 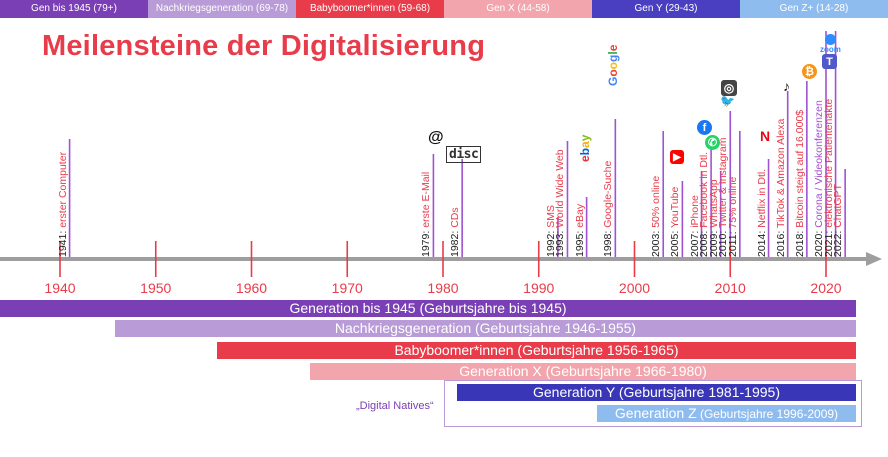 What do you see at coordinates (809, 71) in the screenshot?
I see `bitcoin-icon: ₿` at bounding box center [809, 71].